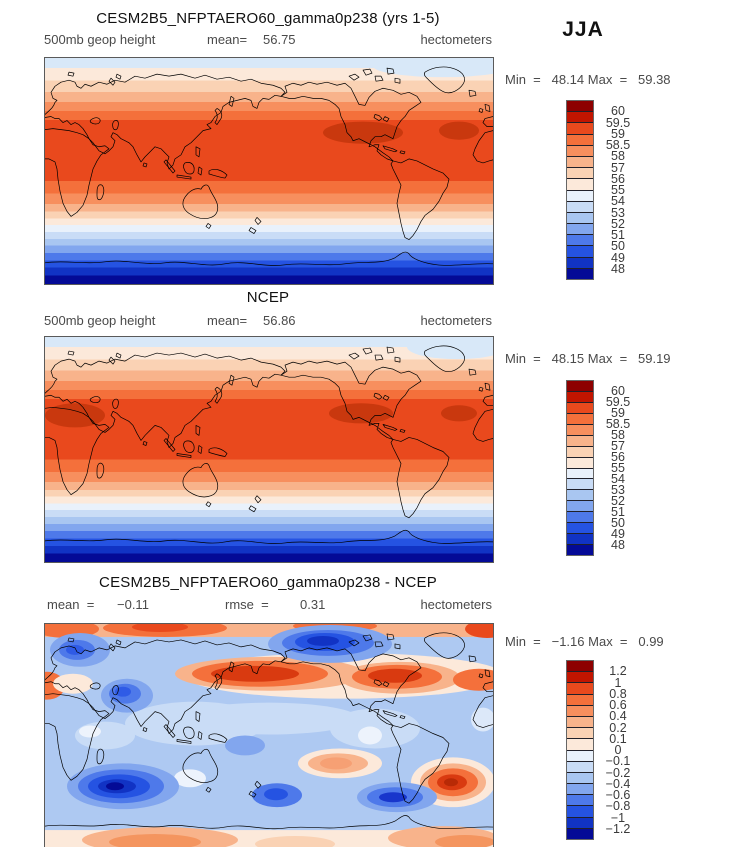 Image resolution: width=733 pixels, height=847 pixels. I want to click on colorbar-tick-label: 0, so click(618, 750).